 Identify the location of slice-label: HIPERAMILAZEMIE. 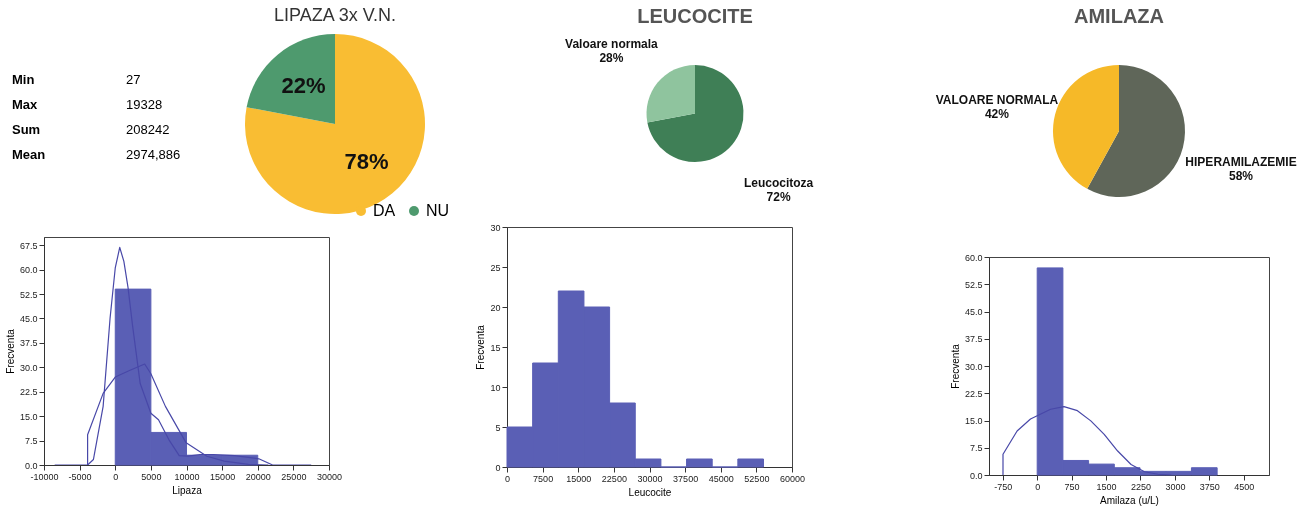
(1241, 162).